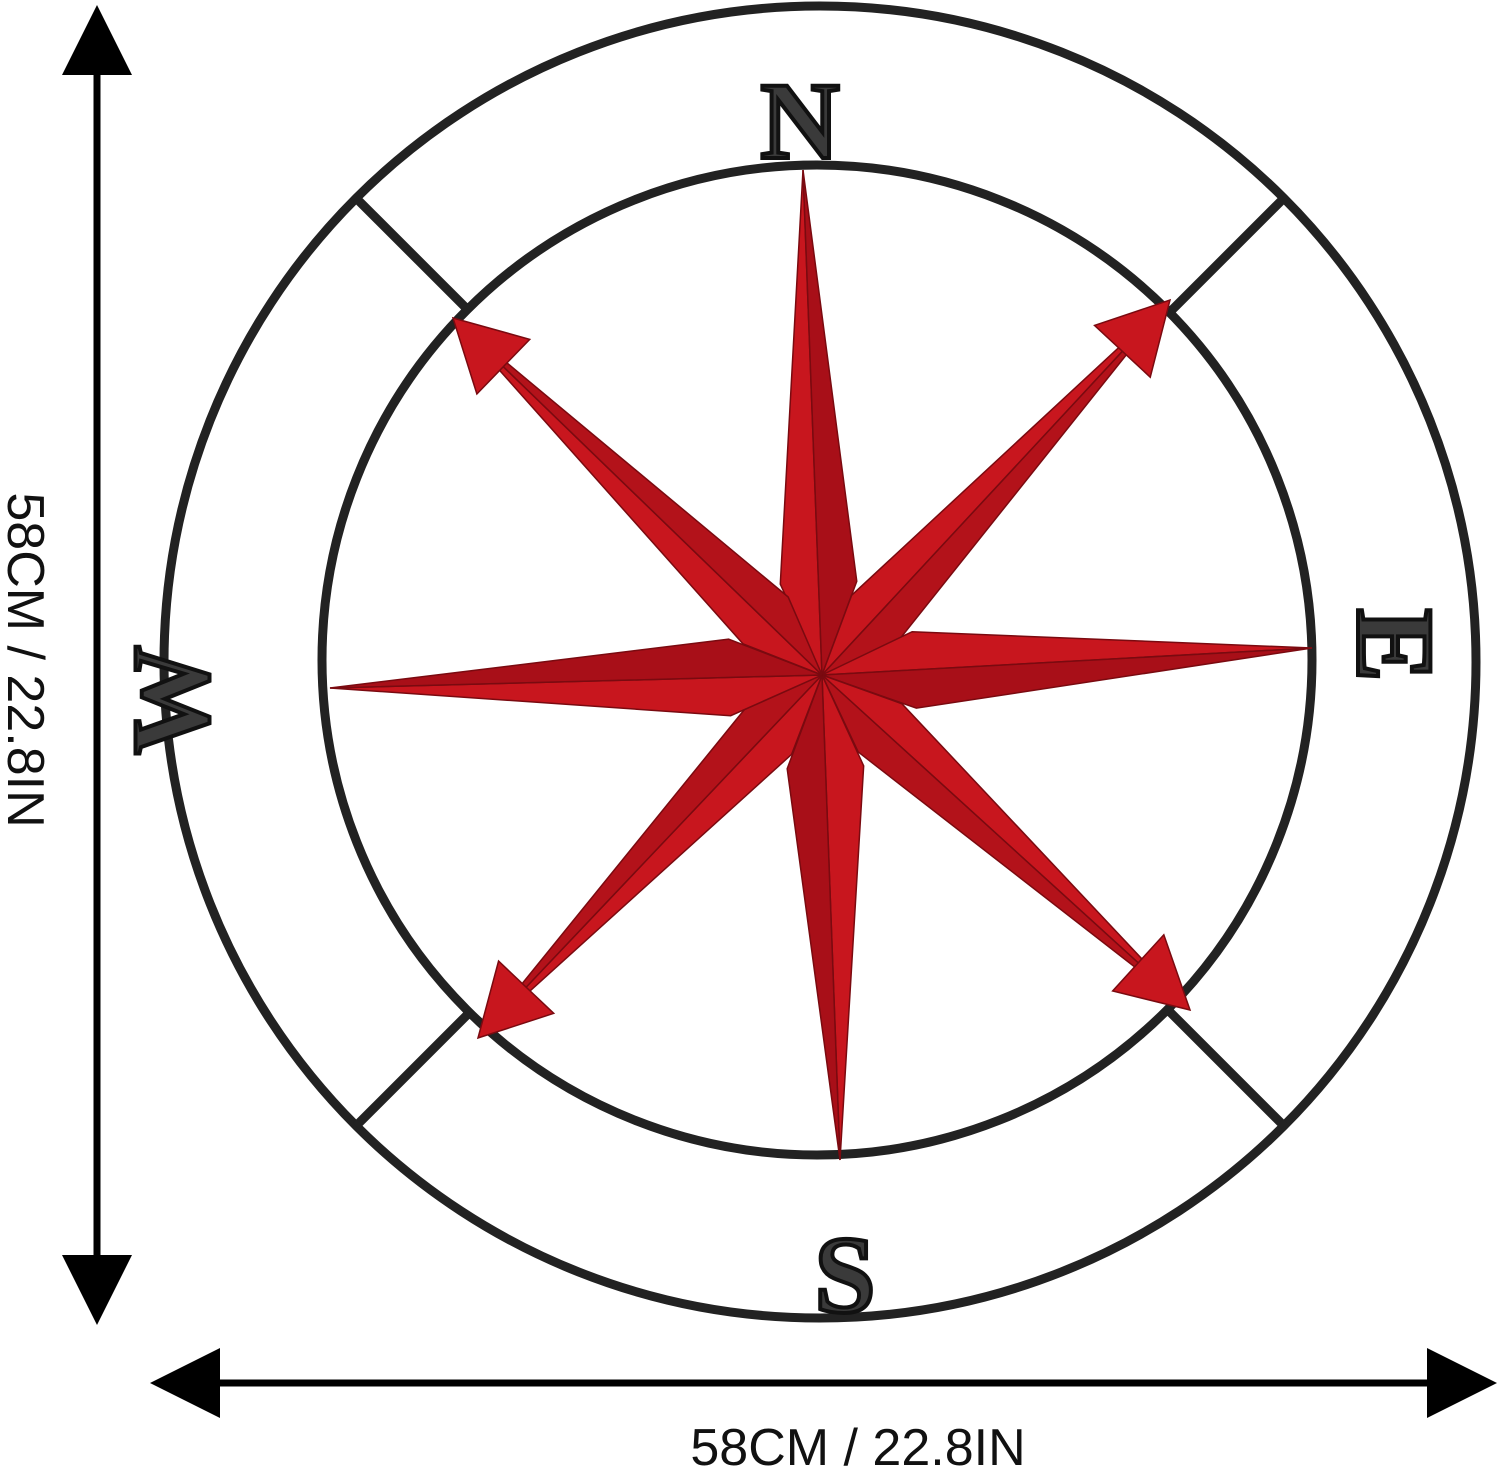  I want to click on letter-north: N, so click(799, 121).